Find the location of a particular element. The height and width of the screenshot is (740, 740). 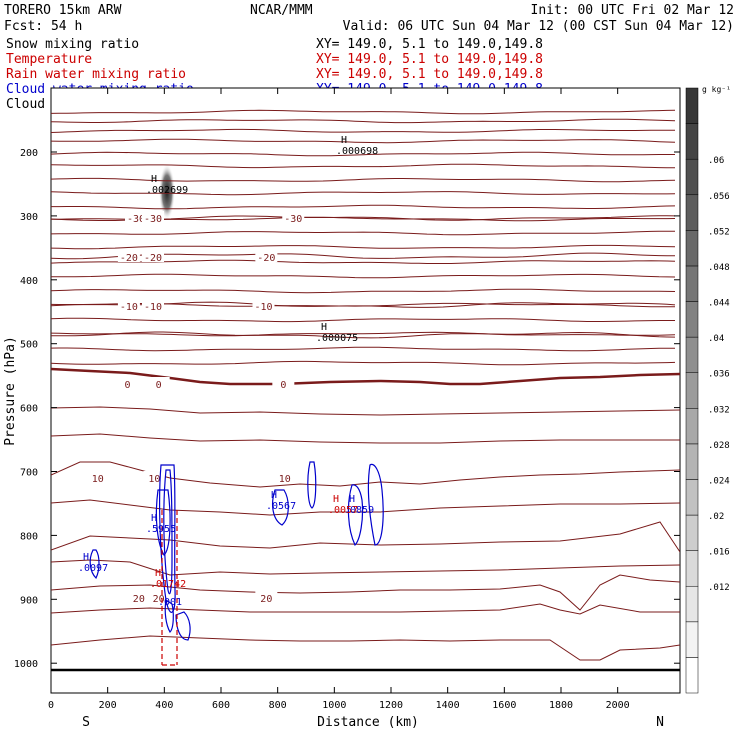

x-tick-label: 800 is located at coordinates (278, 705).